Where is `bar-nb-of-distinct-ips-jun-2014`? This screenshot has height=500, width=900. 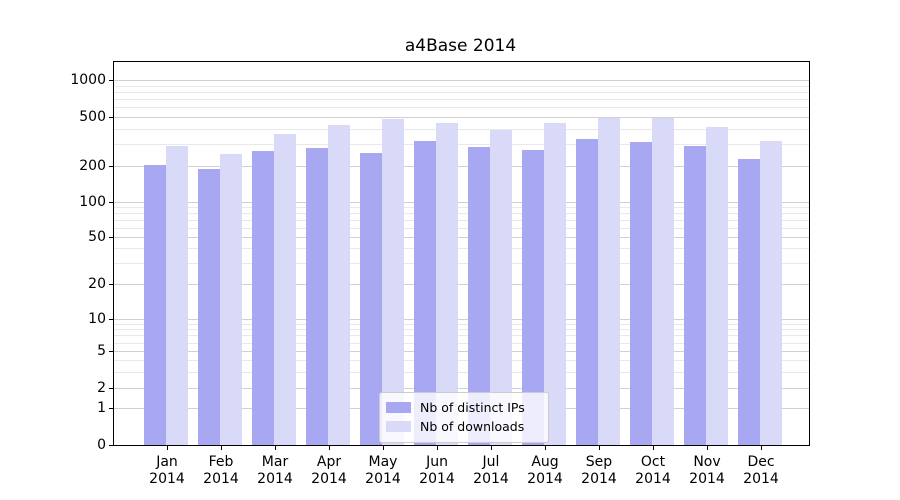
bar-nb-of-distinct-ips-jun-2014 is located at coordinates (425, 293).